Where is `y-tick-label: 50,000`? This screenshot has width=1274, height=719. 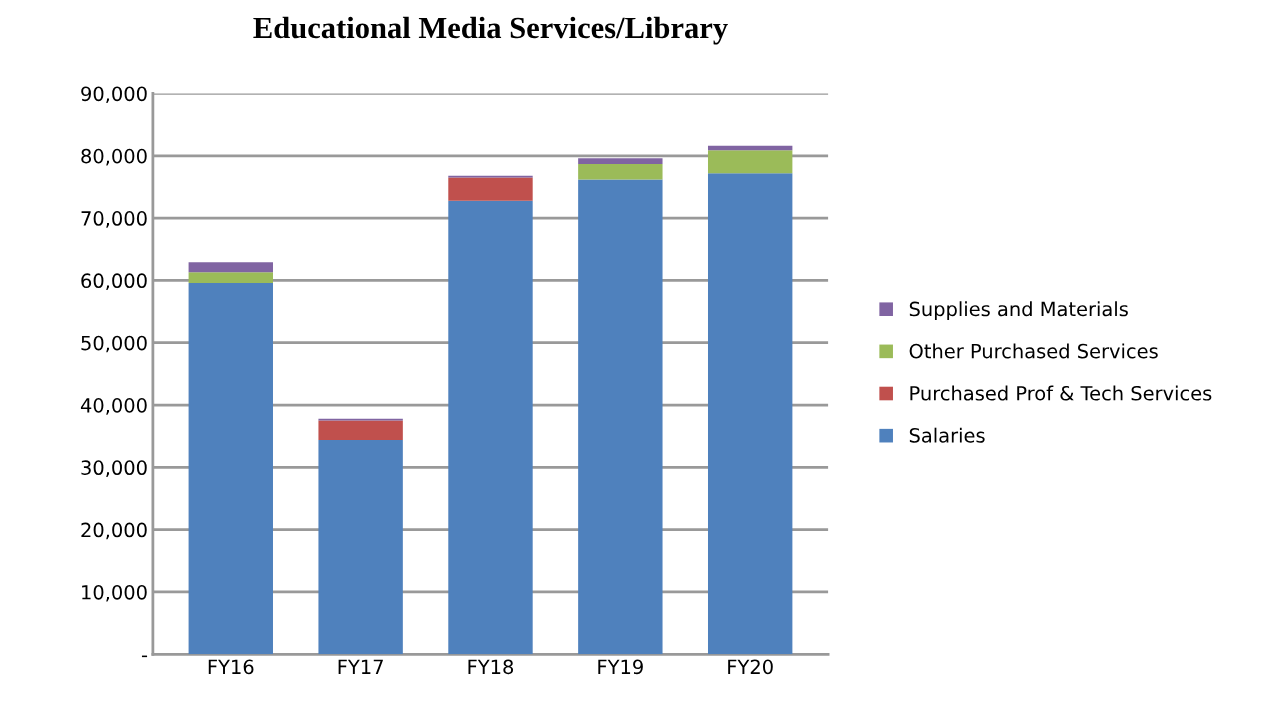 y-tick-label: 50,000 is located at coordinates (114, 344).